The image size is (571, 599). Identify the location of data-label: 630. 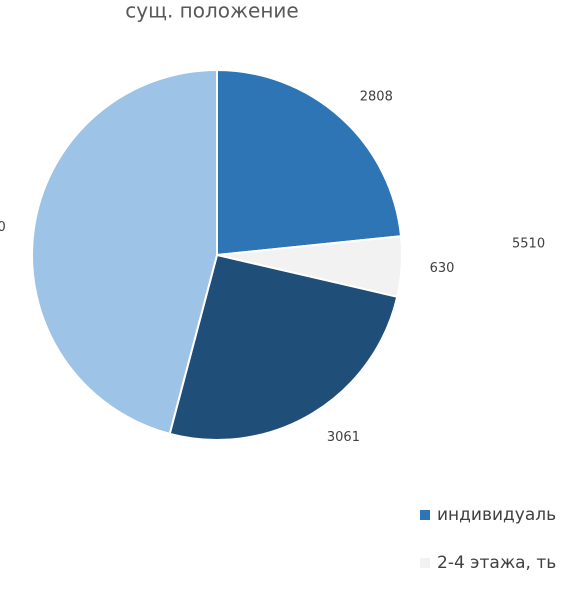
(442, 268).